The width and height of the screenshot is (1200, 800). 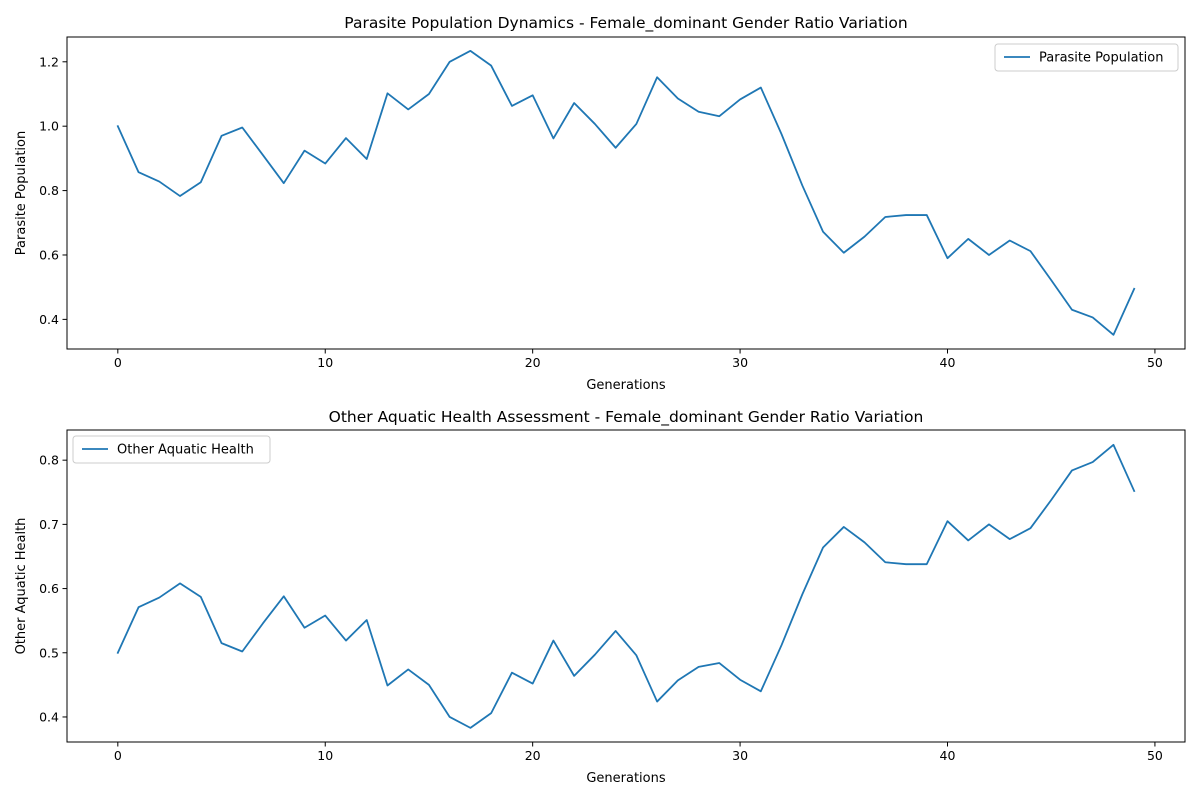 I want to click on legend: Parasite Population, so click(x=1086, y=57).